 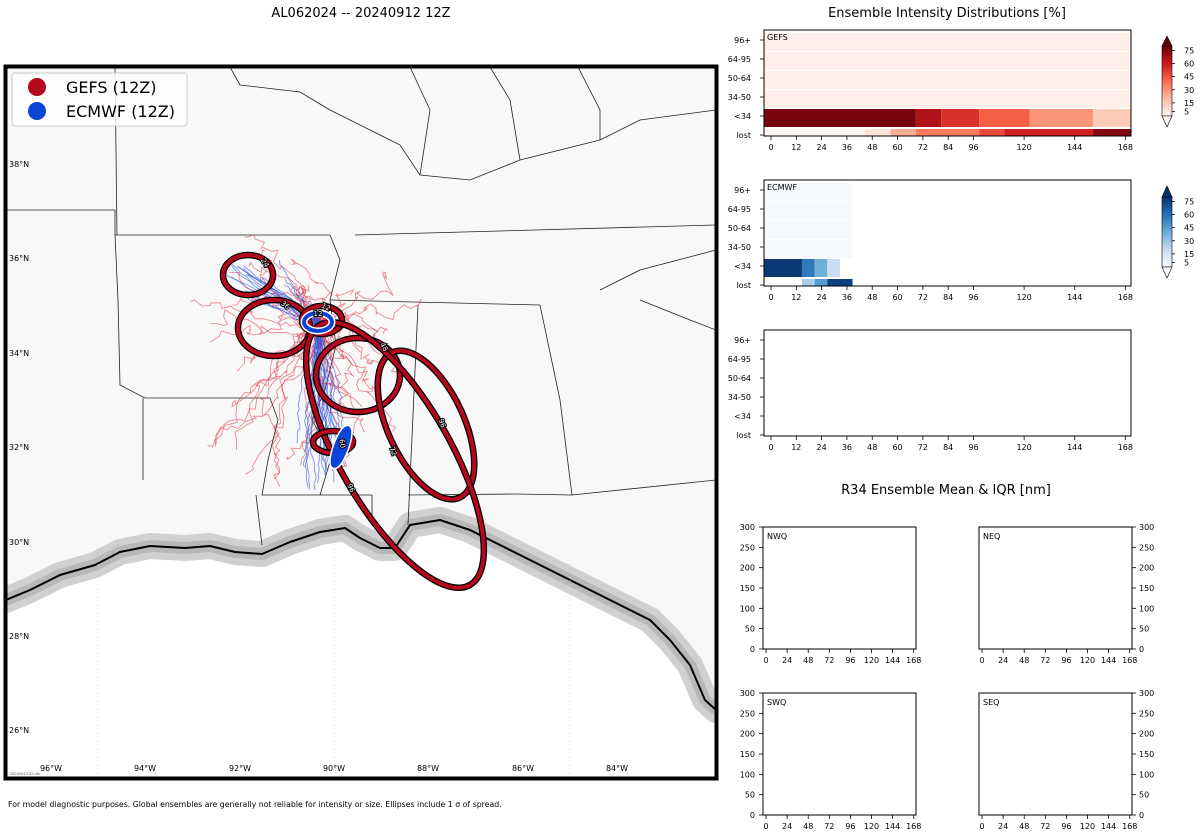 I want to click on r34-panel-frame, so click(x=839, y=588).